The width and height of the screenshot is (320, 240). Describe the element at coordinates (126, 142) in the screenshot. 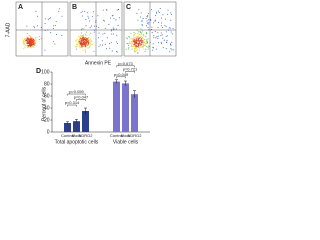

I see `group-label: Viable cells` at that location.